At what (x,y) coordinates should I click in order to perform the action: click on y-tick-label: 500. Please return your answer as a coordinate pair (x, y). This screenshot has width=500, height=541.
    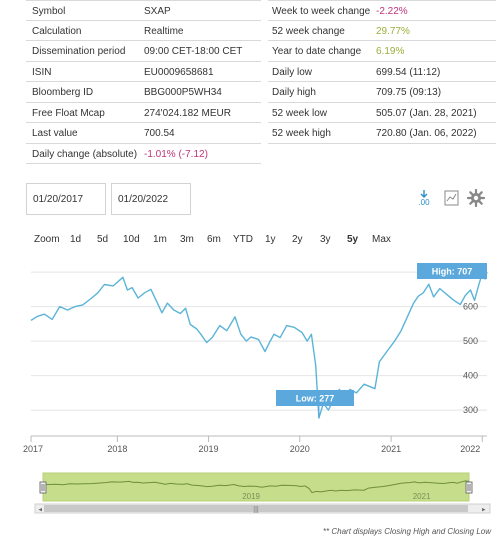
    Looking at the image, I should click on (470, 341).